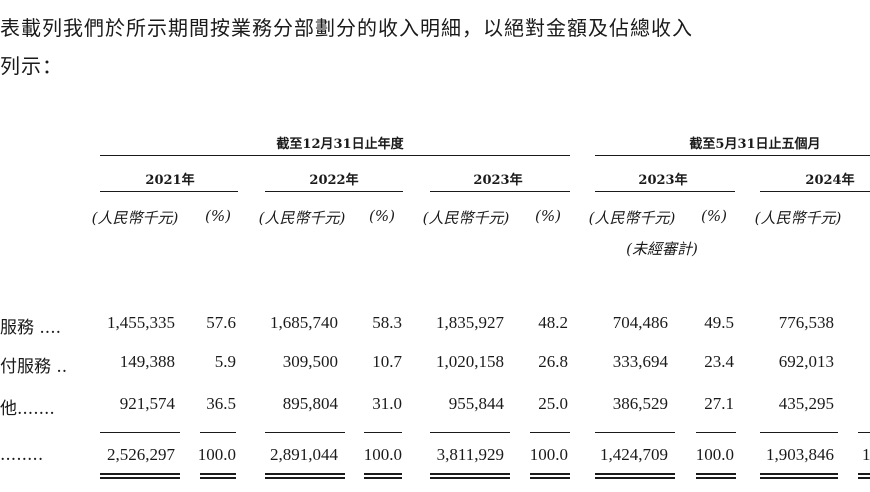 The width and height of the screenshot is (870, 492). Describe the element at coordinates (34, 367) in the screenshot. I see `row-label-payment-services: 付服務 ..` at that location.